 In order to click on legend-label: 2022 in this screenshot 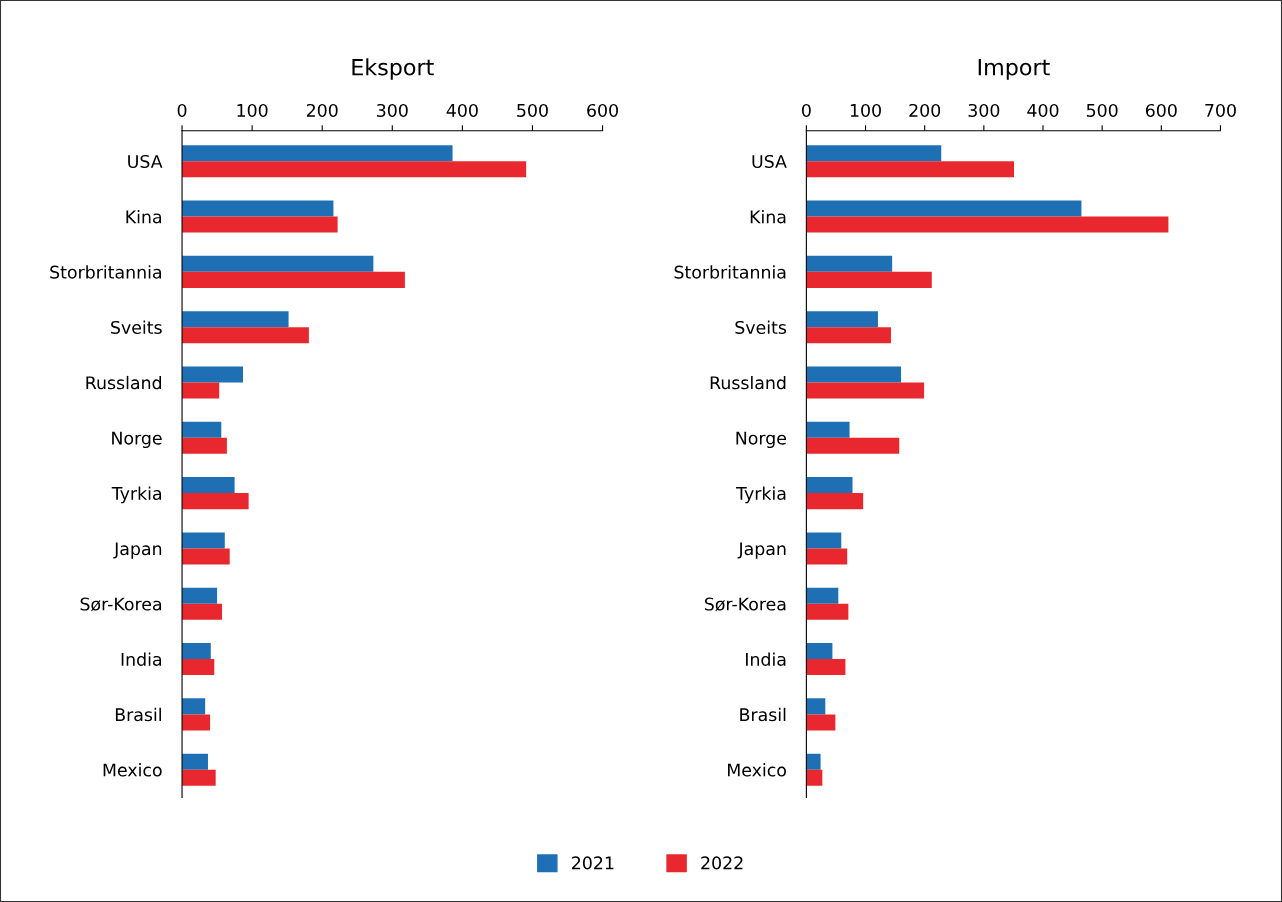, I will do `click(722, 863)`.